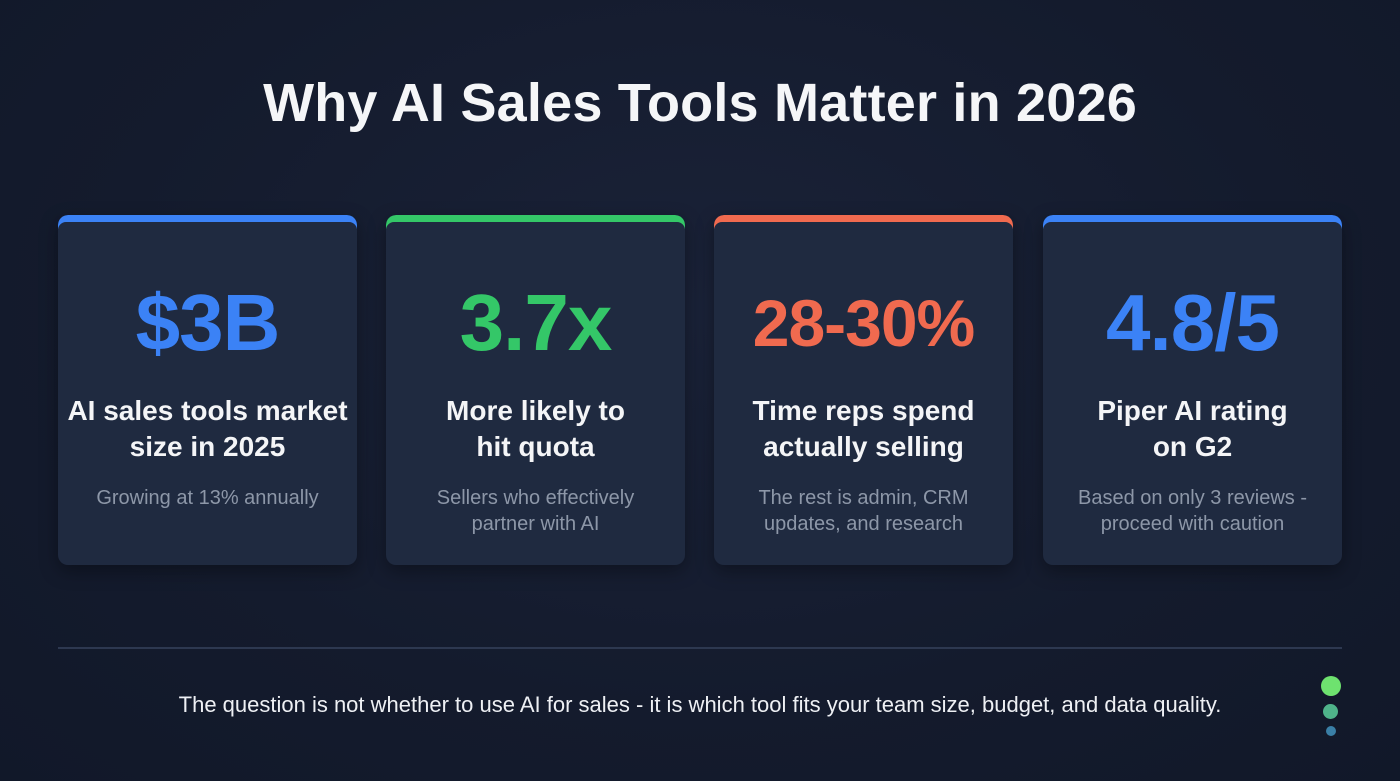  What do you see at coordinates (700, 648) in the screenshot?
I see `divider` at bounding box center [700, 648].